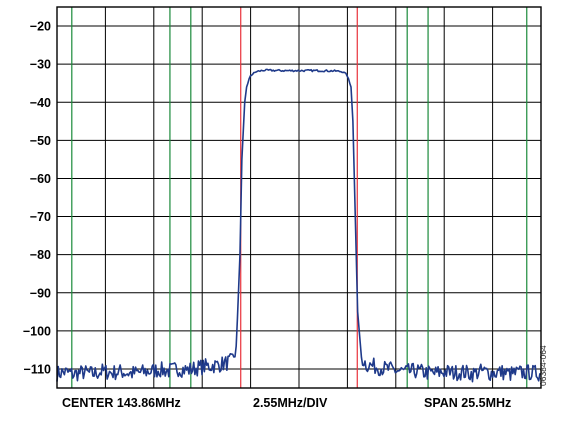  I want to click on y-tick-label: −70, so click(40, 217).